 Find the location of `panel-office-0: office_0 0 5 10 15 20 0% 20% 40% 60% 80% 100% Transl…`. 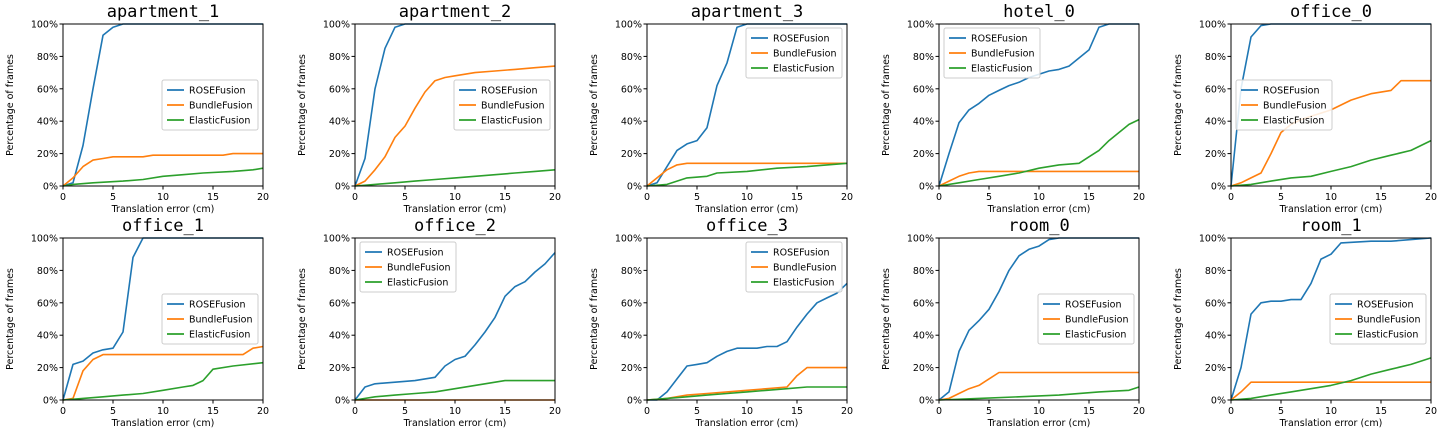

panel-office-0: office_0 0 5 10 15 20 0% 20% 40% 60% 80% 100% Transl… is located at coordinates (1305, 108).